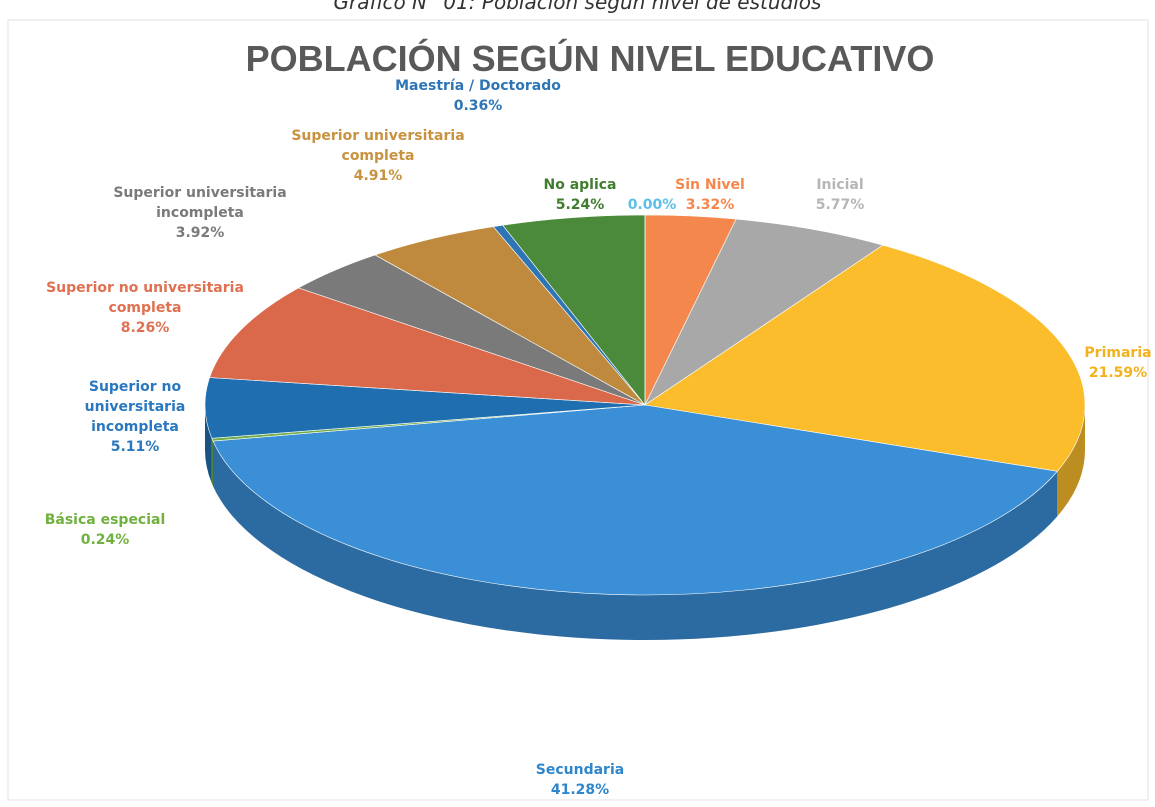 The height and width of the screenshot is (807, 1155). I want to click on label-value: 41.28%, so click(580, 790).